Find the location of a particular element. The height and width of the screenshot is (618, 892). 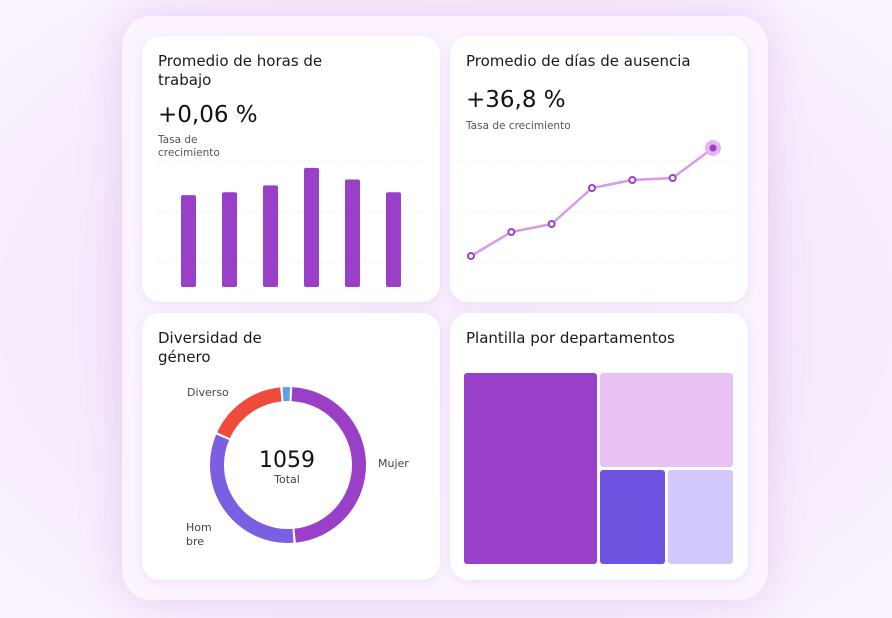

slice-woman is located at coordinates (328, 465).